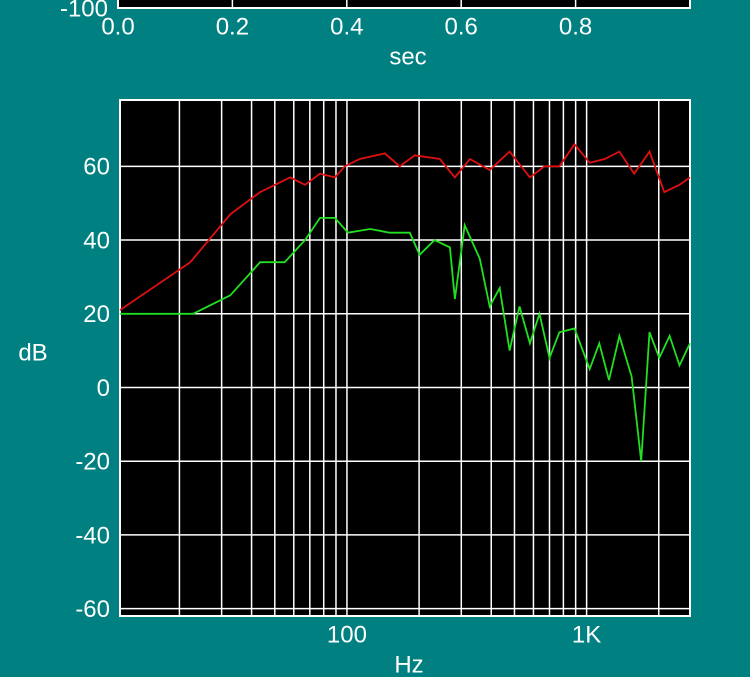 The height and width of the screenshot is (677, 750). Describe the element at coordinates (92, 462) in the screenshot. I see `y-tick-label: -20` at that location.